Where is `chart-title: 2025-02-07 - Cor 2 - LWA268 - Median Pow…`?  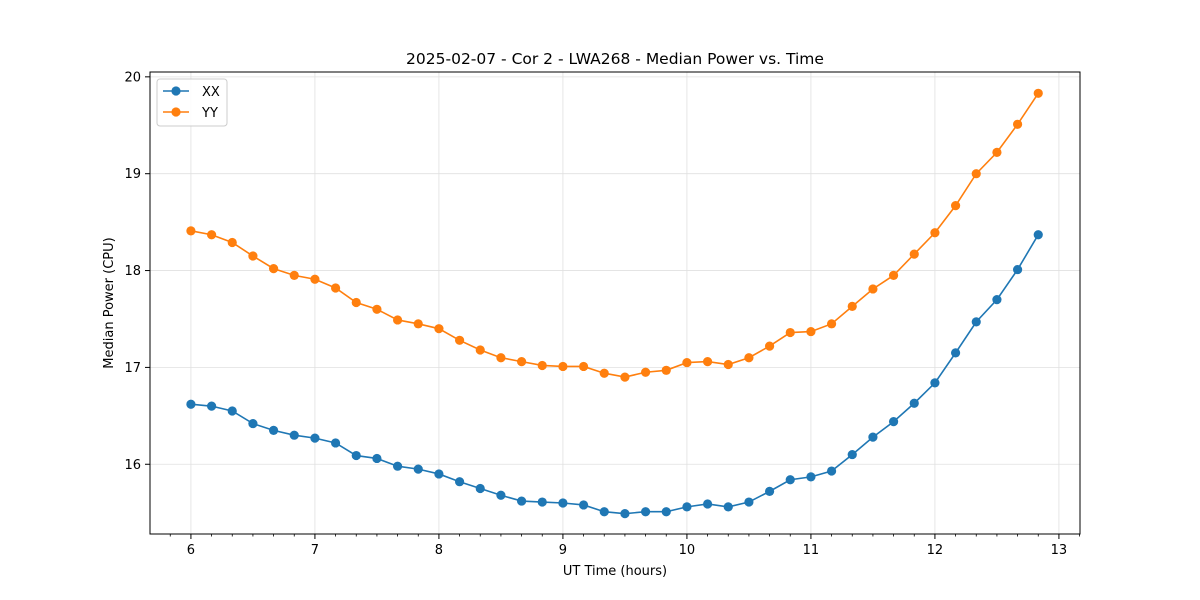 chart-title: 2025-02-07 - Cor 2 - LWA268 - Median Pow… is located at coordinates (615, 59).